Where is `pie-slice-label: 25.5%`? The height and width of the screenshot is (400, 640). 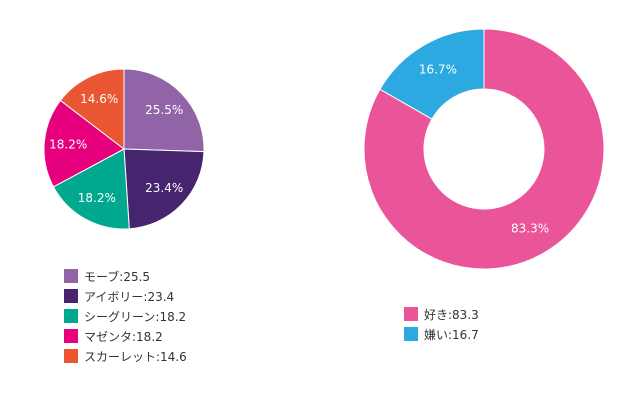
pie-slice-label: 25.5% is located at coordinates (164, 110).